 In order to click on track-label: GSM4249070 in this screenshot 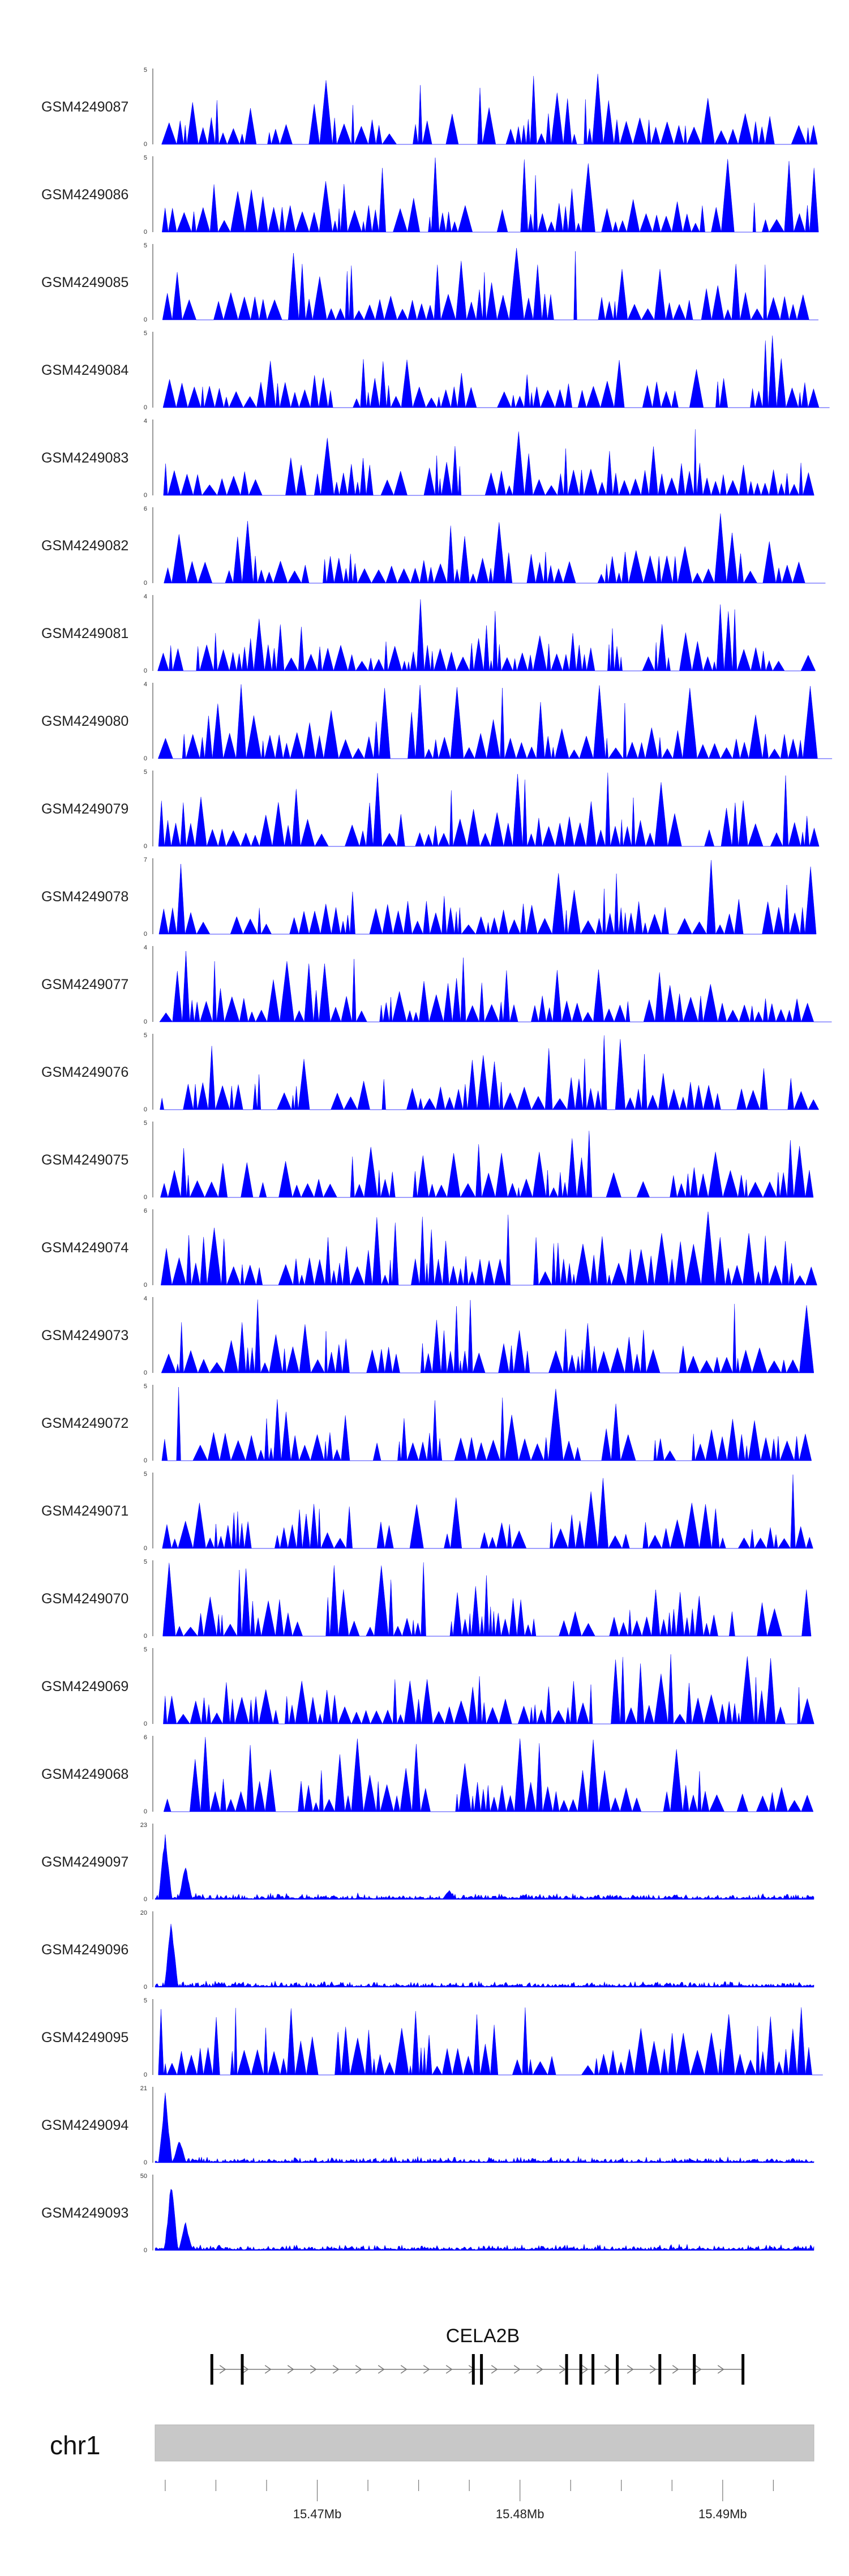, I will do `click(84, 1599)`.